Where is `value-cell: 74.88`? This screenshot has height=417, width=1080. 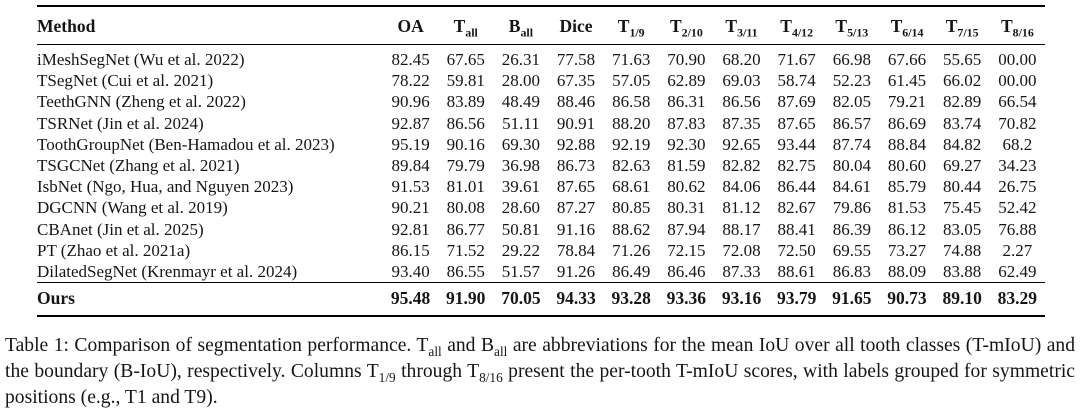
value-cell: 74.88 is located at coordinates (962, 250).